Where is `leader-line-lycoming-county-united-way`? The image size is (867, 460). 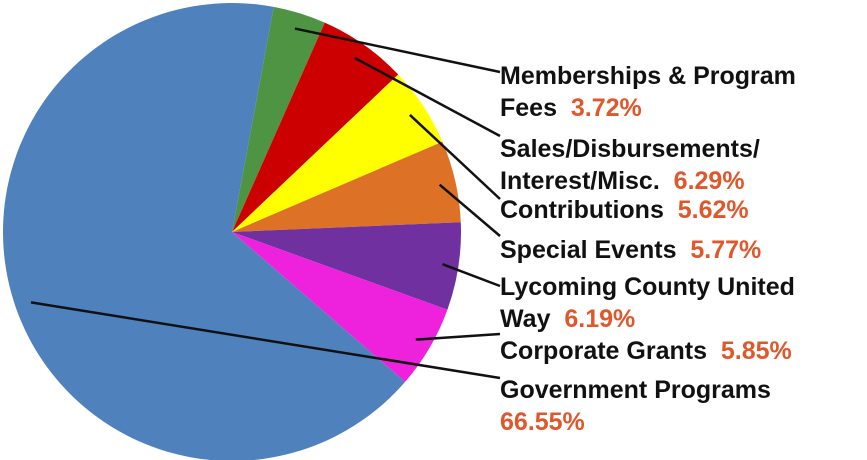 leader-line-lycoming-county-united-way is located at coordinates (471, 275).